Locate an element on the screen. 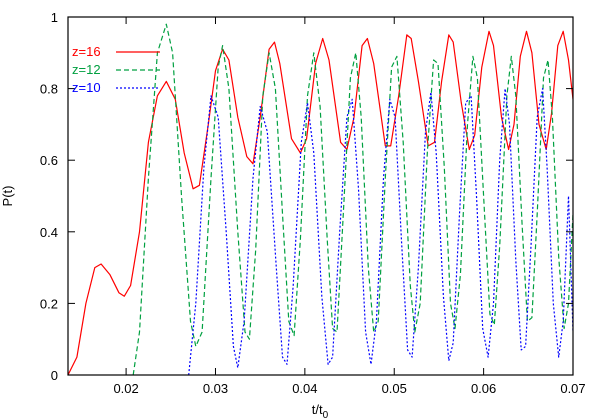 The height and width of the screenshot is (420, 599). x-tick-label: 0.02 is located at coordinates (125, 388).